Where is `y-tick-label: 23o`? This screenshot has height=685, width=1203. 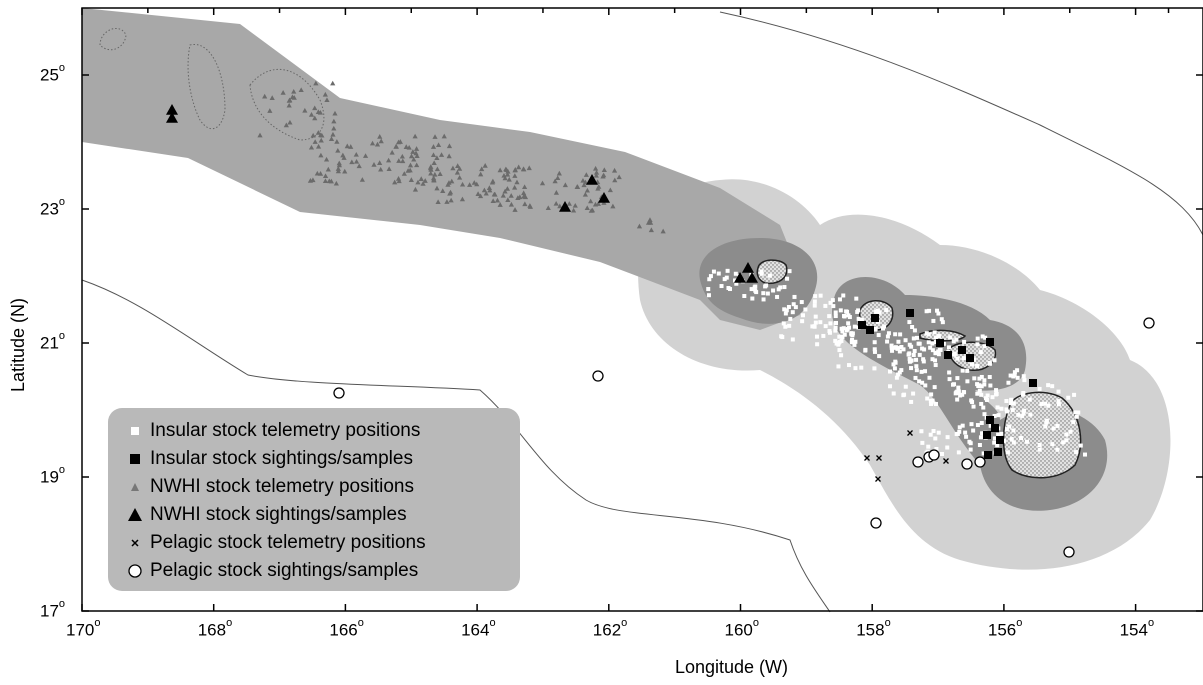
y-tick-label: 23o is located at coordinates (53, 207).